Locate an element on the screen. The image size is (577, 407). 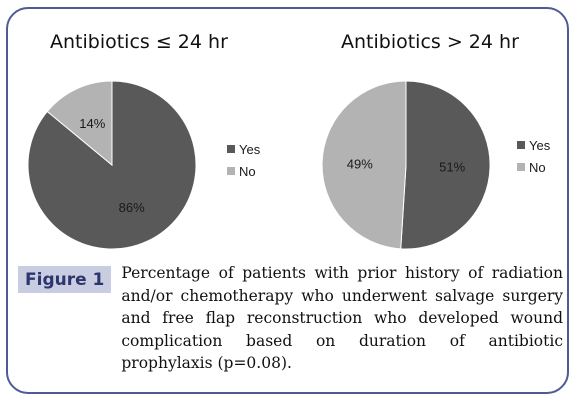
pie-2-legend-label-no: No is located at coordinates (537, 167).